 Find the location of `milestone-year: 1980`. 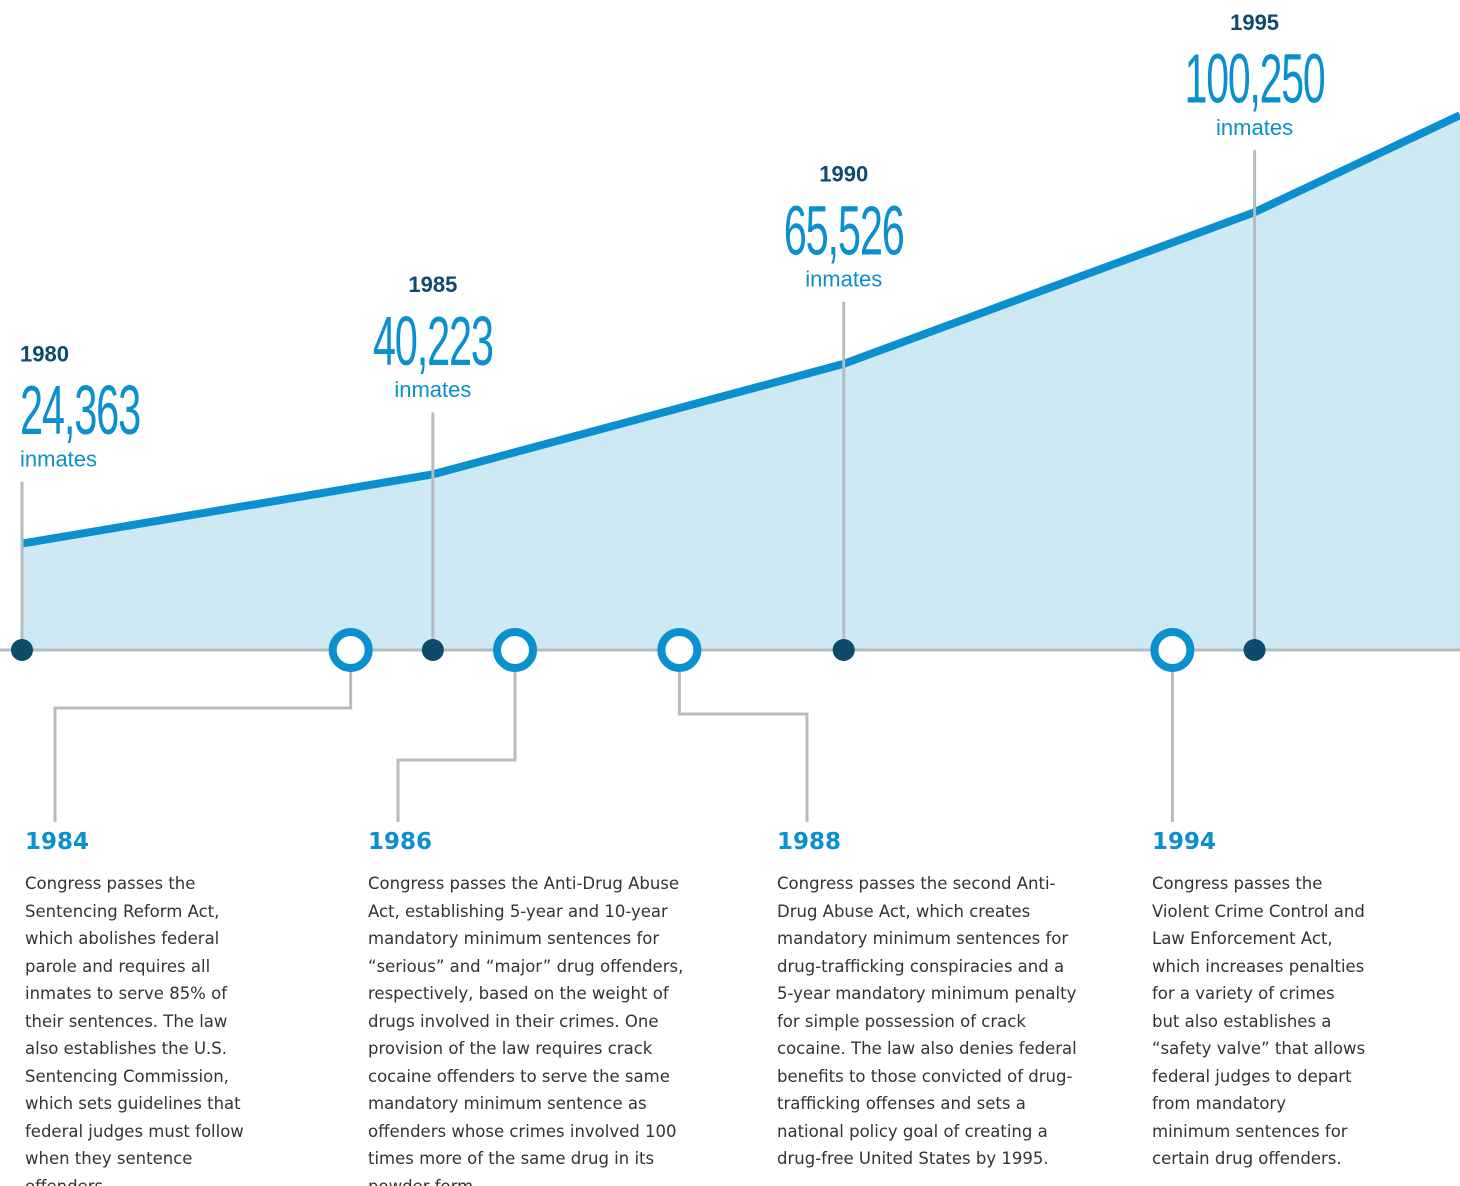

milestone-year: 1980 is located at coordinates (44, 353).